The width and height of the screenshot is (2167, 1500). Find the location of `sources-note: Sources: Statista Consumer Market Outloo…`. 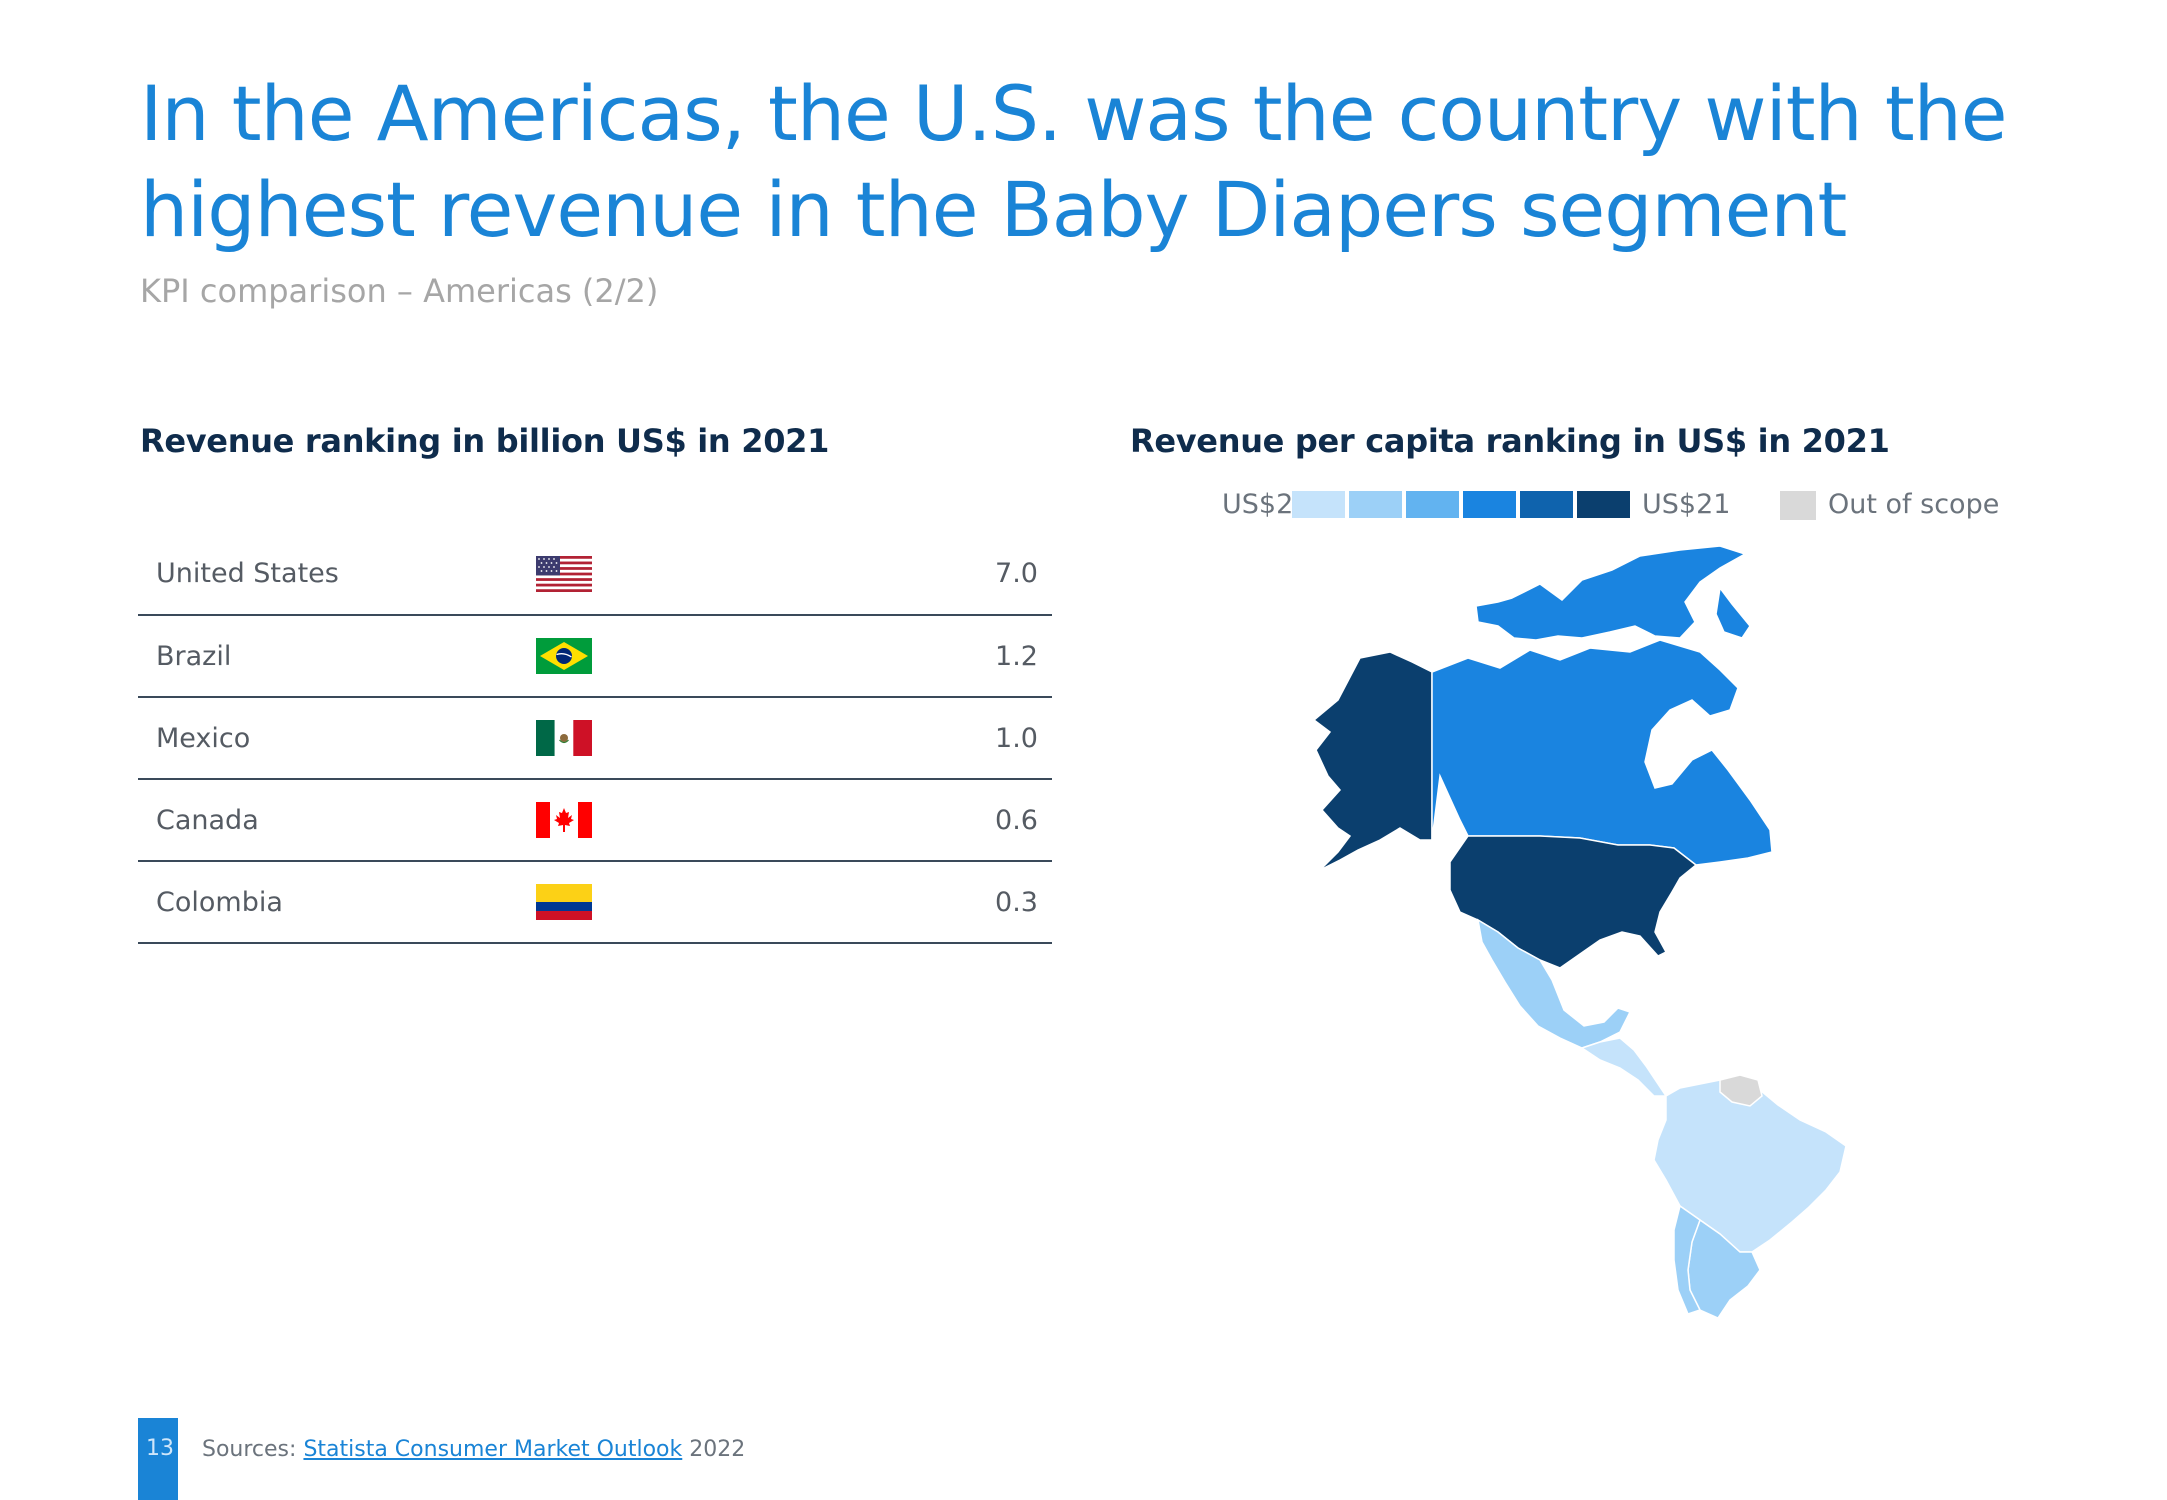

sources-note: Sources: Statista Consumer Market Outloo… is located at coordinates (473, 1449).